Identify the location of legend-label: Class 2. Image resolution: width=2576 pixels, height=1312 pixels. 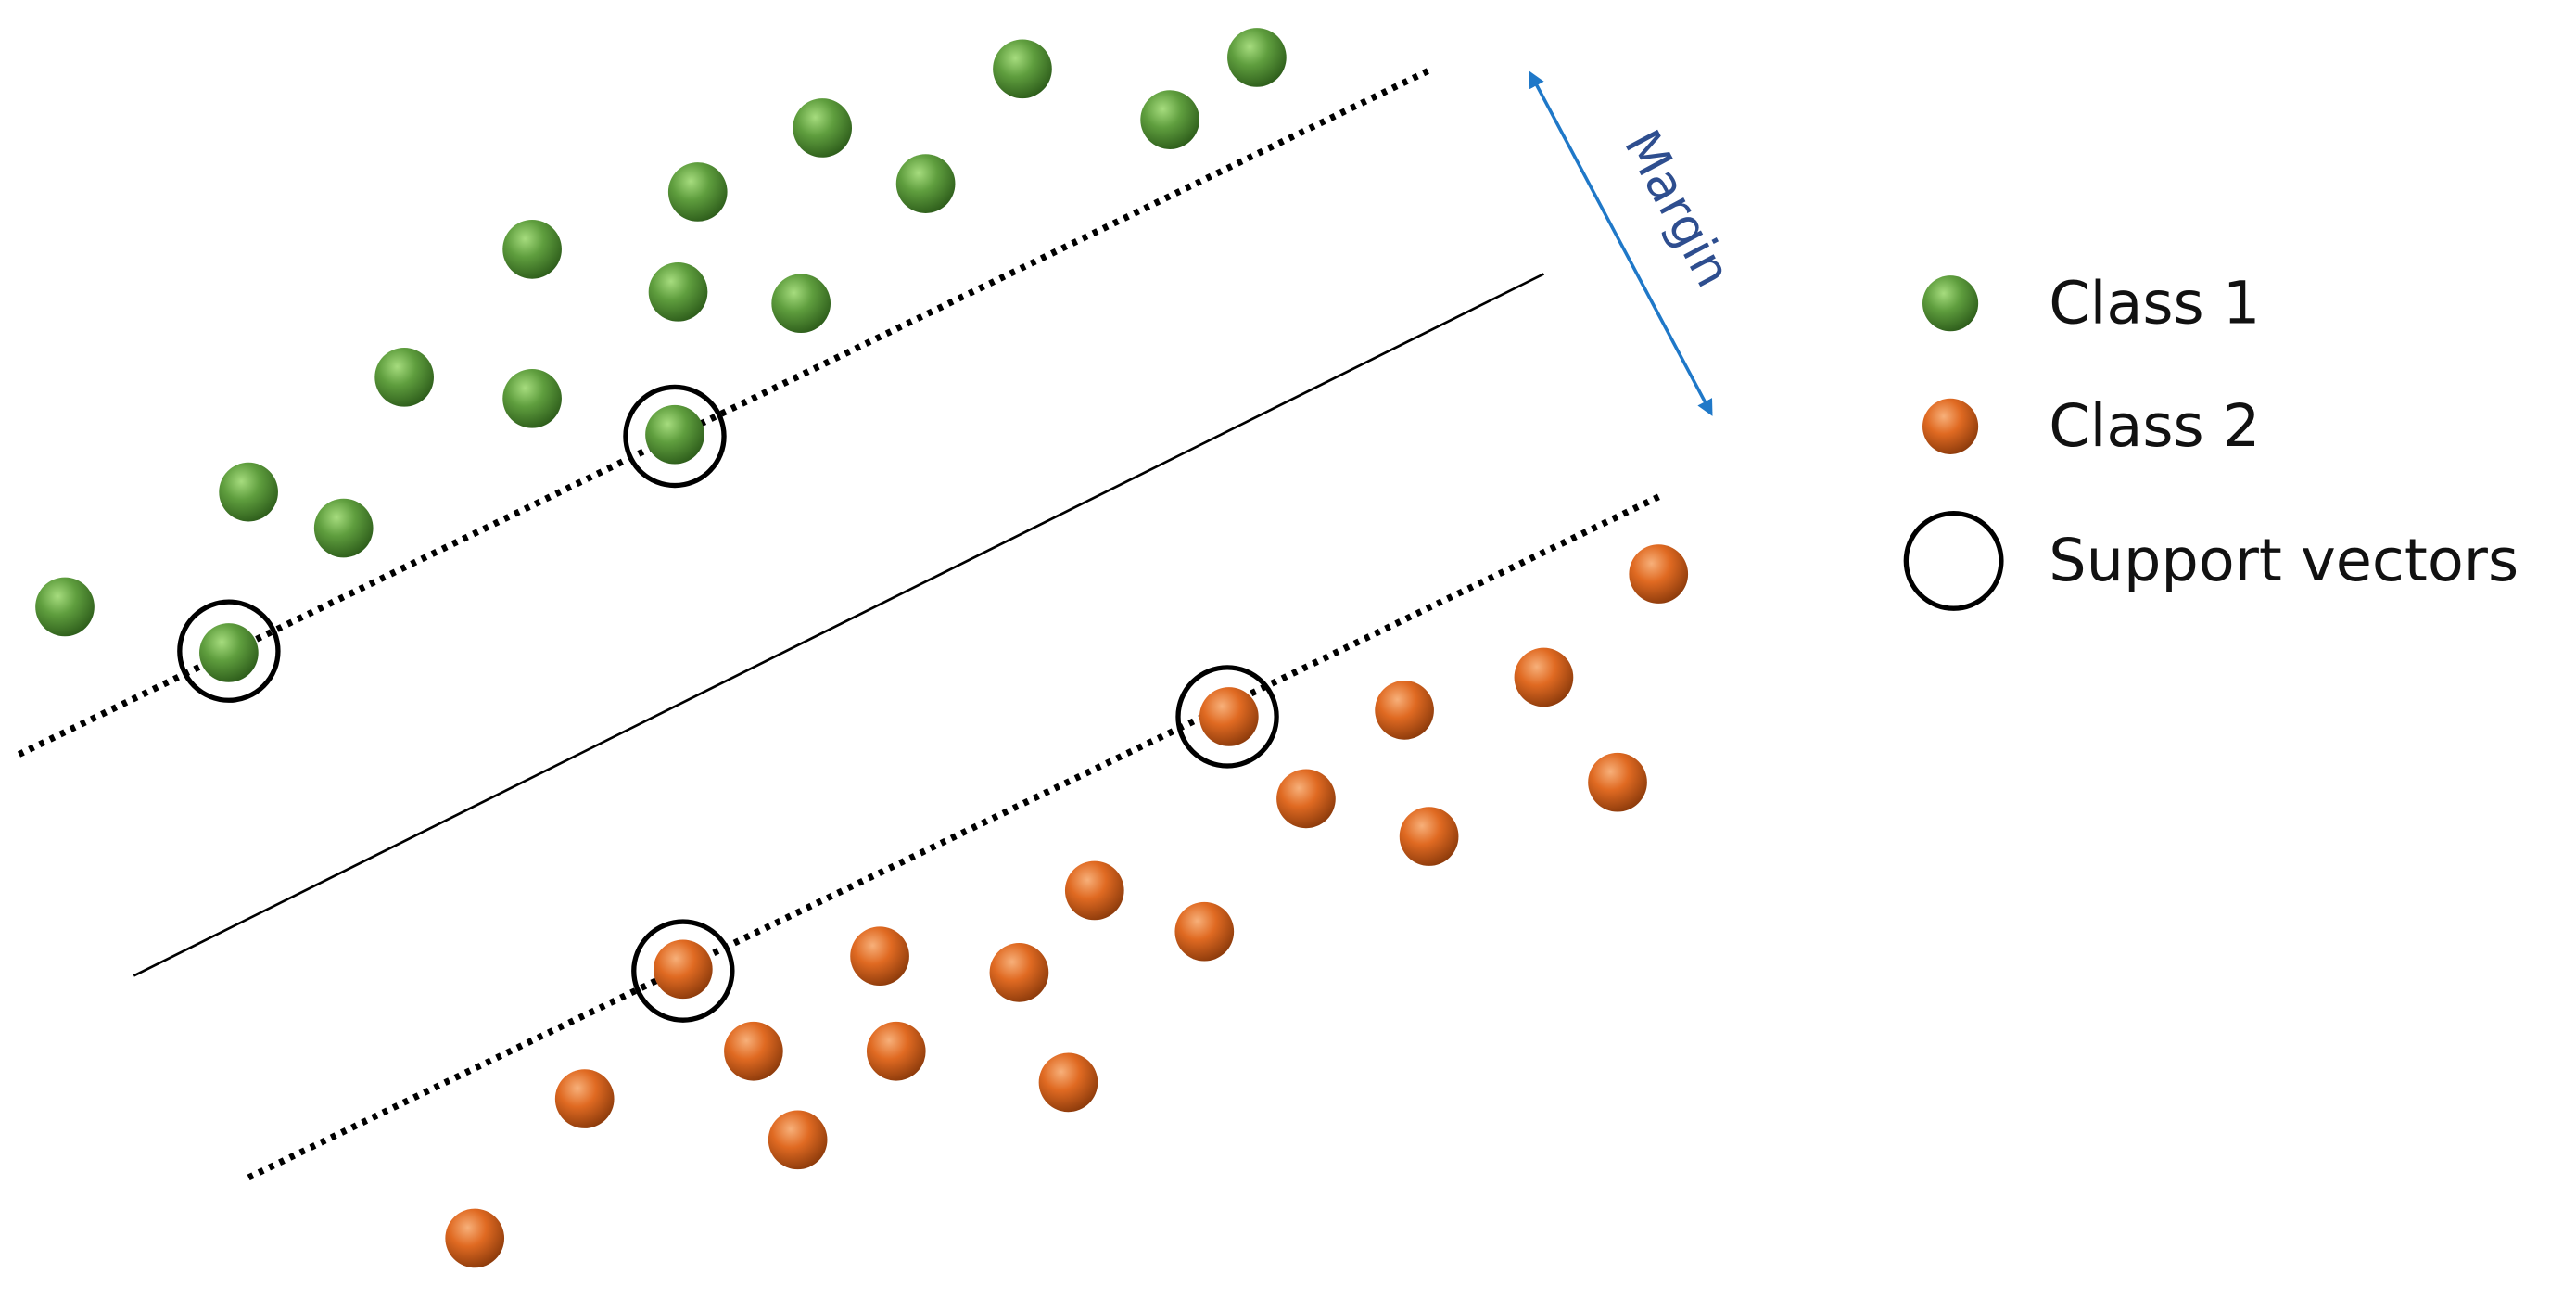
(2155, 427).